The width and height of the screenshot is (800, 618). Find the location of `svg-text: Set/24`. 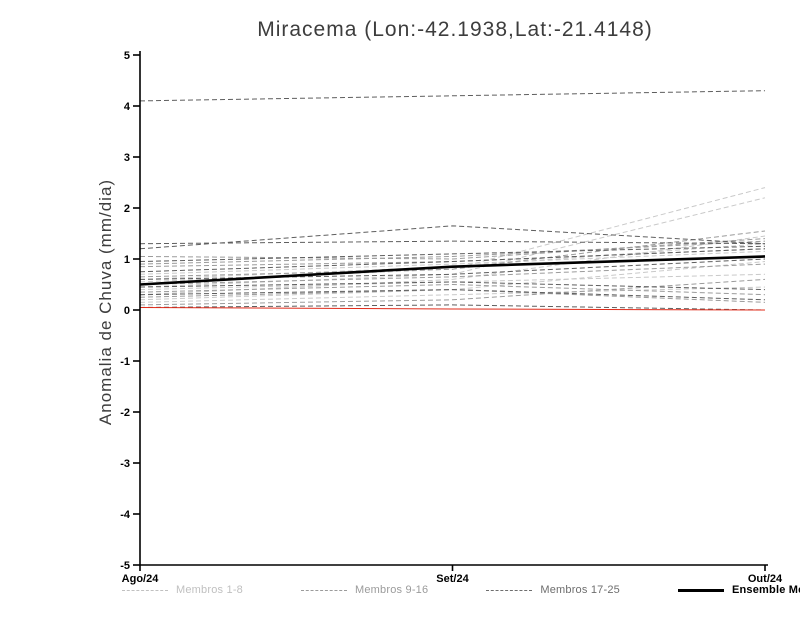

svg-text: Set/24 is located at coordinates (452, 579).